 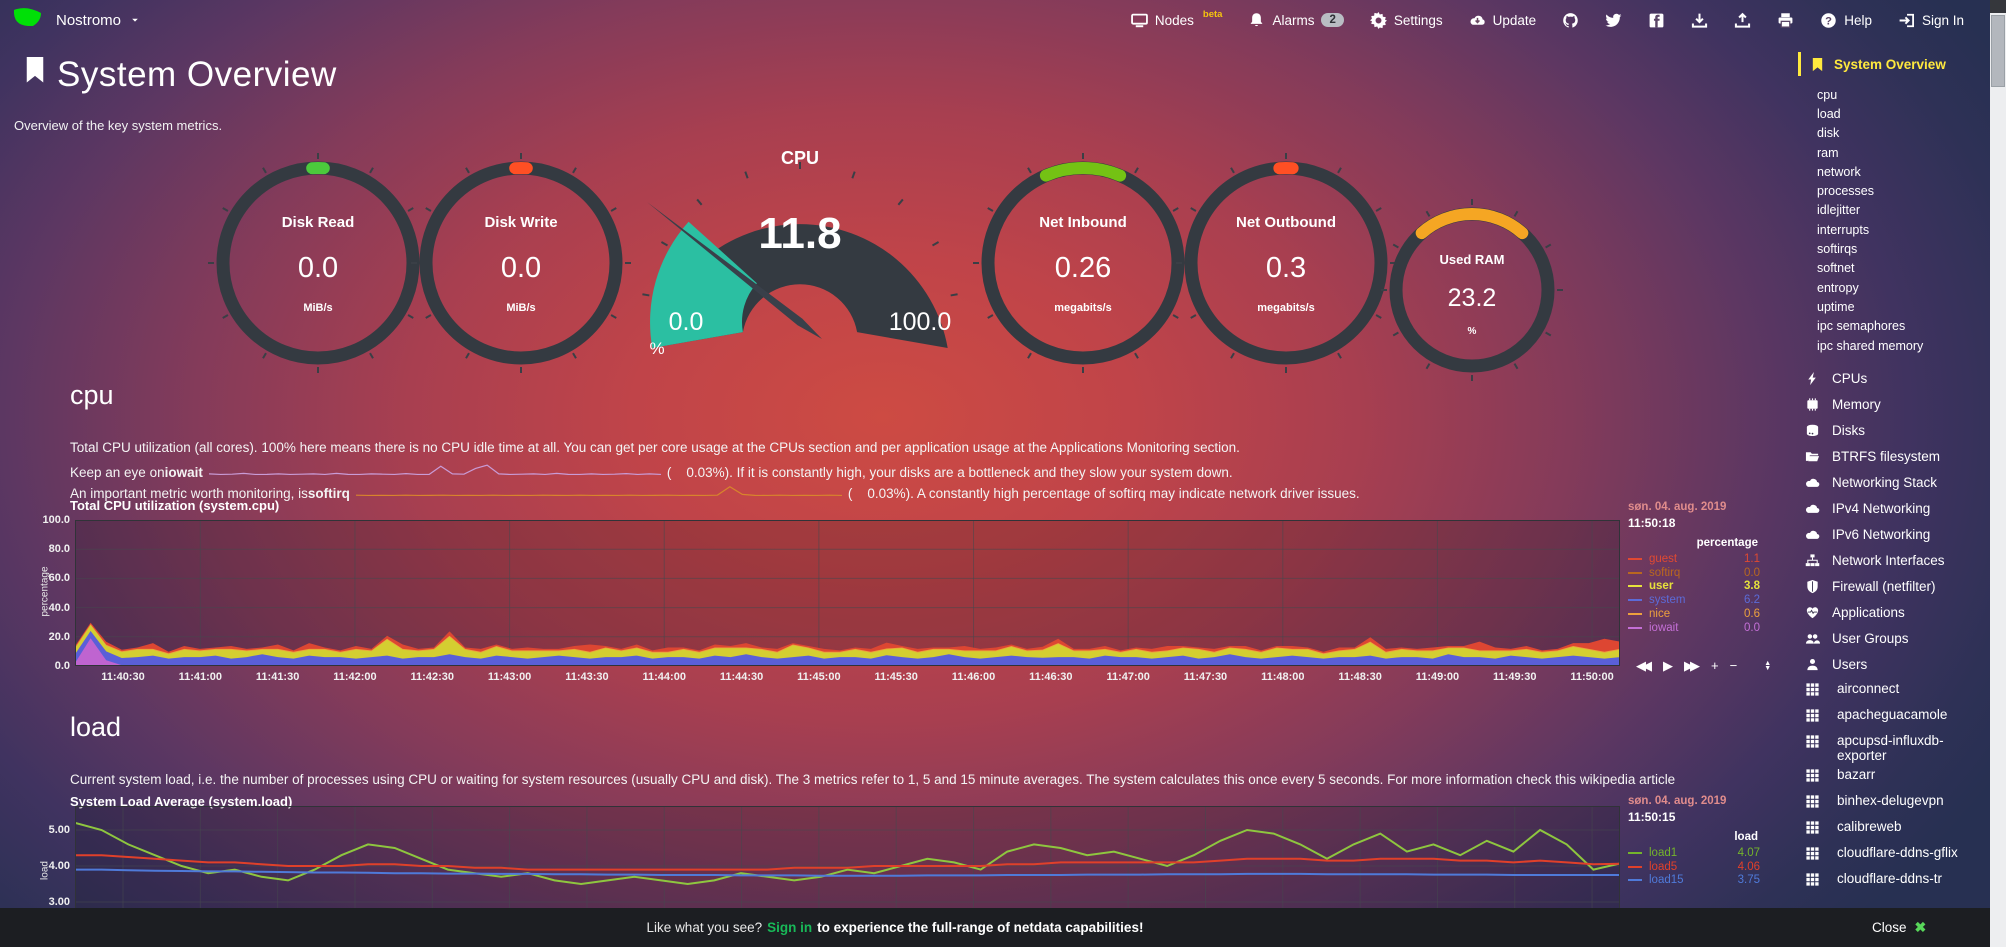 I want to click on legend-dash-icon, so click(x=1635, y=852).